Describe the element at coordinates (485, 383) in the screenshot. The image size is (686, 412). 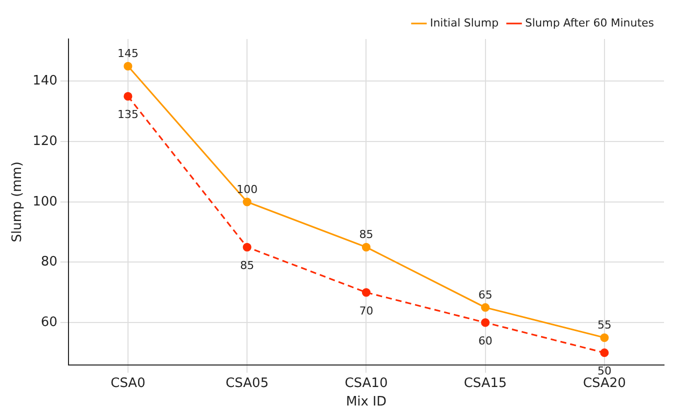
I see `x-tick-label: CSA15` at that location.